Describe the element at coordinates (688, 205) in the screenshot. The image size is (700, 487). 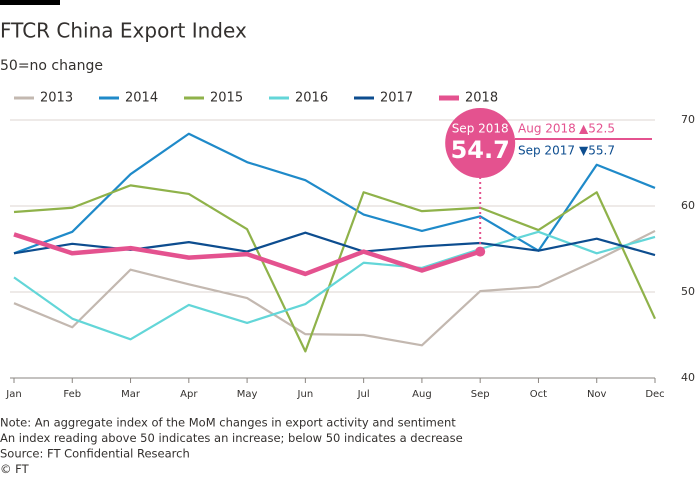
I see `y-tick-label: 60` at that location.